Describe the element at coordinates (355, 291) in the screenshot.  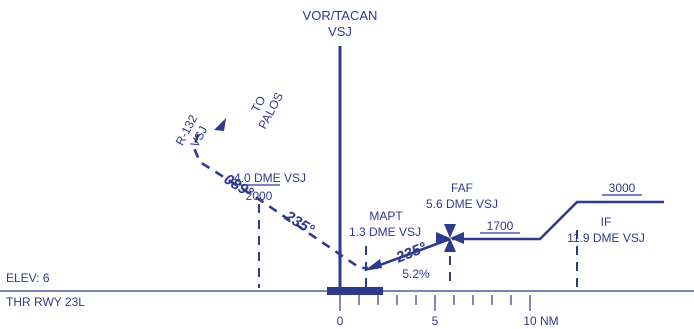
I see `runway-bar` at that location.